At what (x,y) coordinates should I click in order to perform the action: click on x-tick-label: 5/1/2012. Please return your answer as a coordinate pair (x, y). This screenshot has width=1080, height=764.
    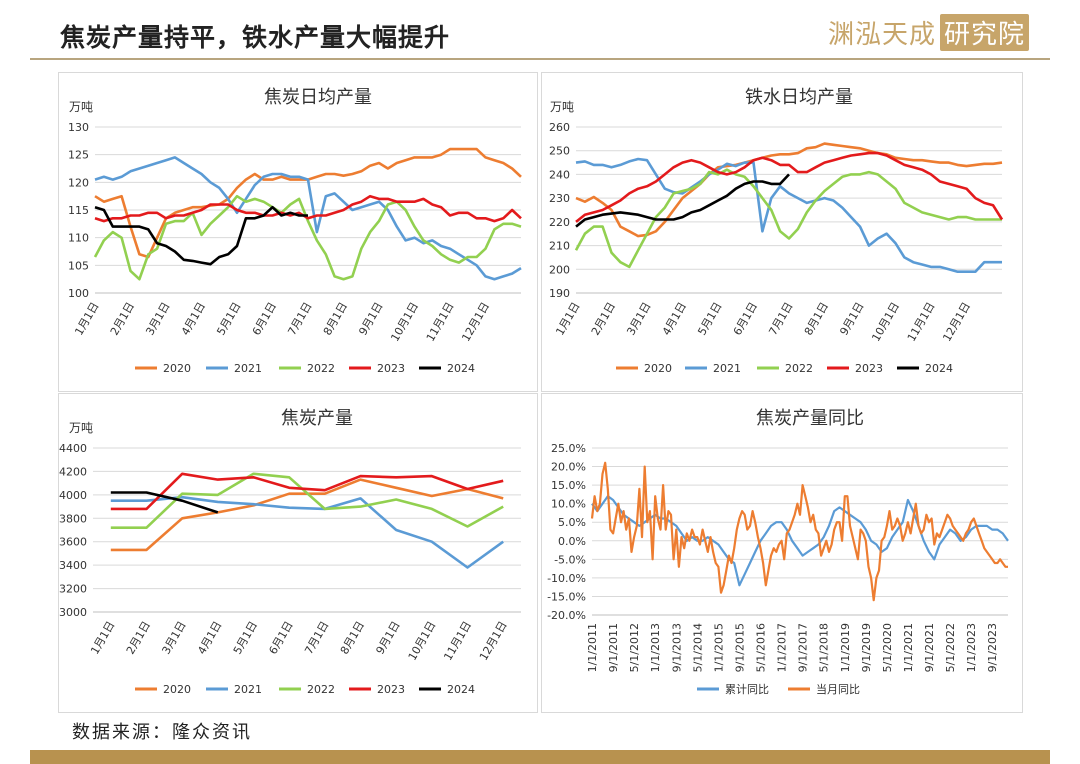
    Looking at the image, I should click on (634, 647).